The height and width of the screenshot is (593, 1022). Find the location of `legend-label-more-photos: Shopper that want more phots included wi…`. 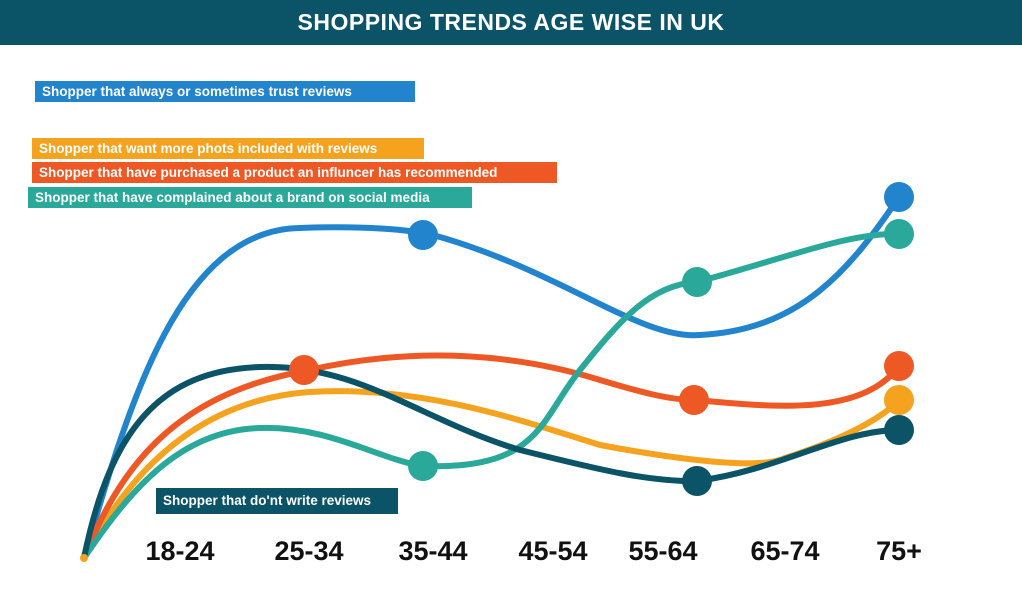

legend-label-more-photos: Shopper that want more phots included wi… is located at coordinates (228, 148).